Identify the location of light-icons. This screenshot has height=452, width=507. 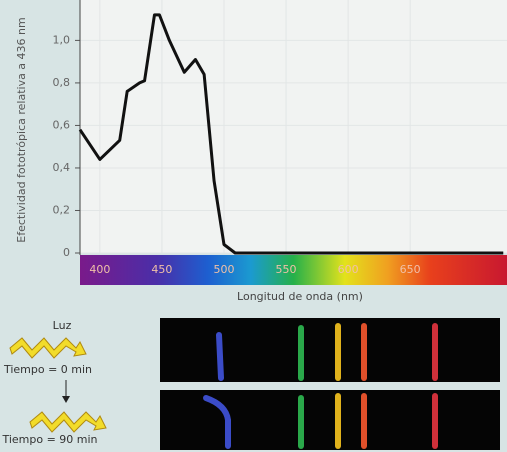
(58, 385).